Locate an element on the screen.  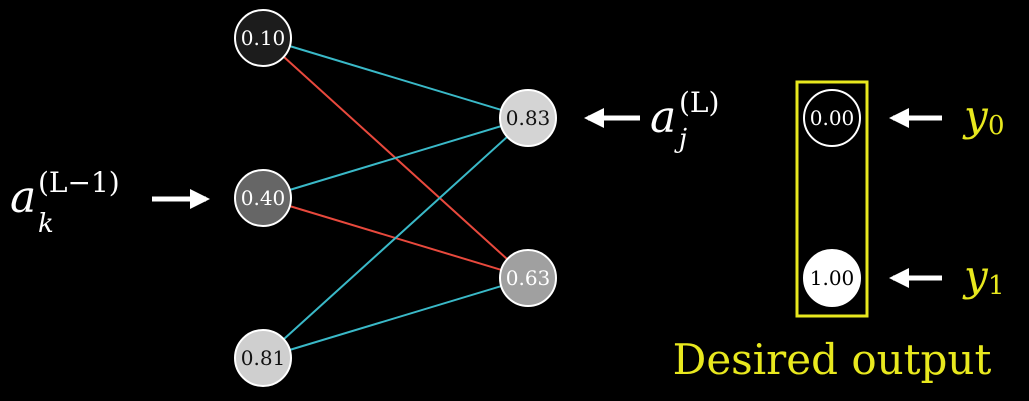
output-neuron-0-circle is located at coordinates (528, 118).